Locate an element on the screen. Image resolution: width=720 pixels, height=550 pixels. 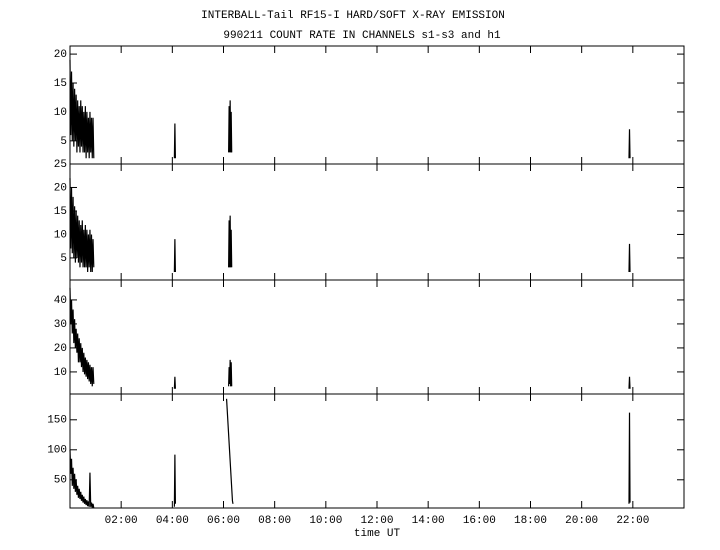
x-tick-label: 04:00 is located at coordinates (172, 521).